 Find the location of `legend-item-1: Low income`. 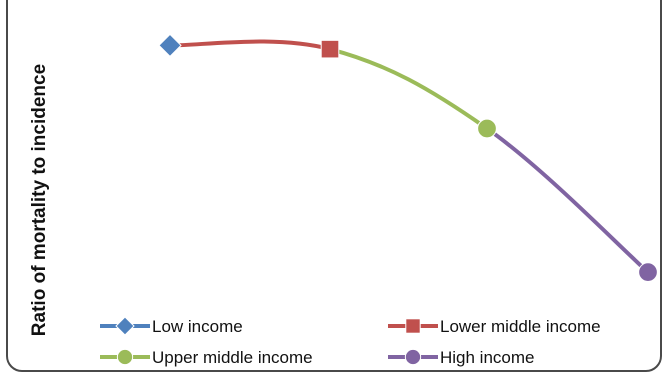

legend-item-1: Low income is located at coordinates (171, 326).